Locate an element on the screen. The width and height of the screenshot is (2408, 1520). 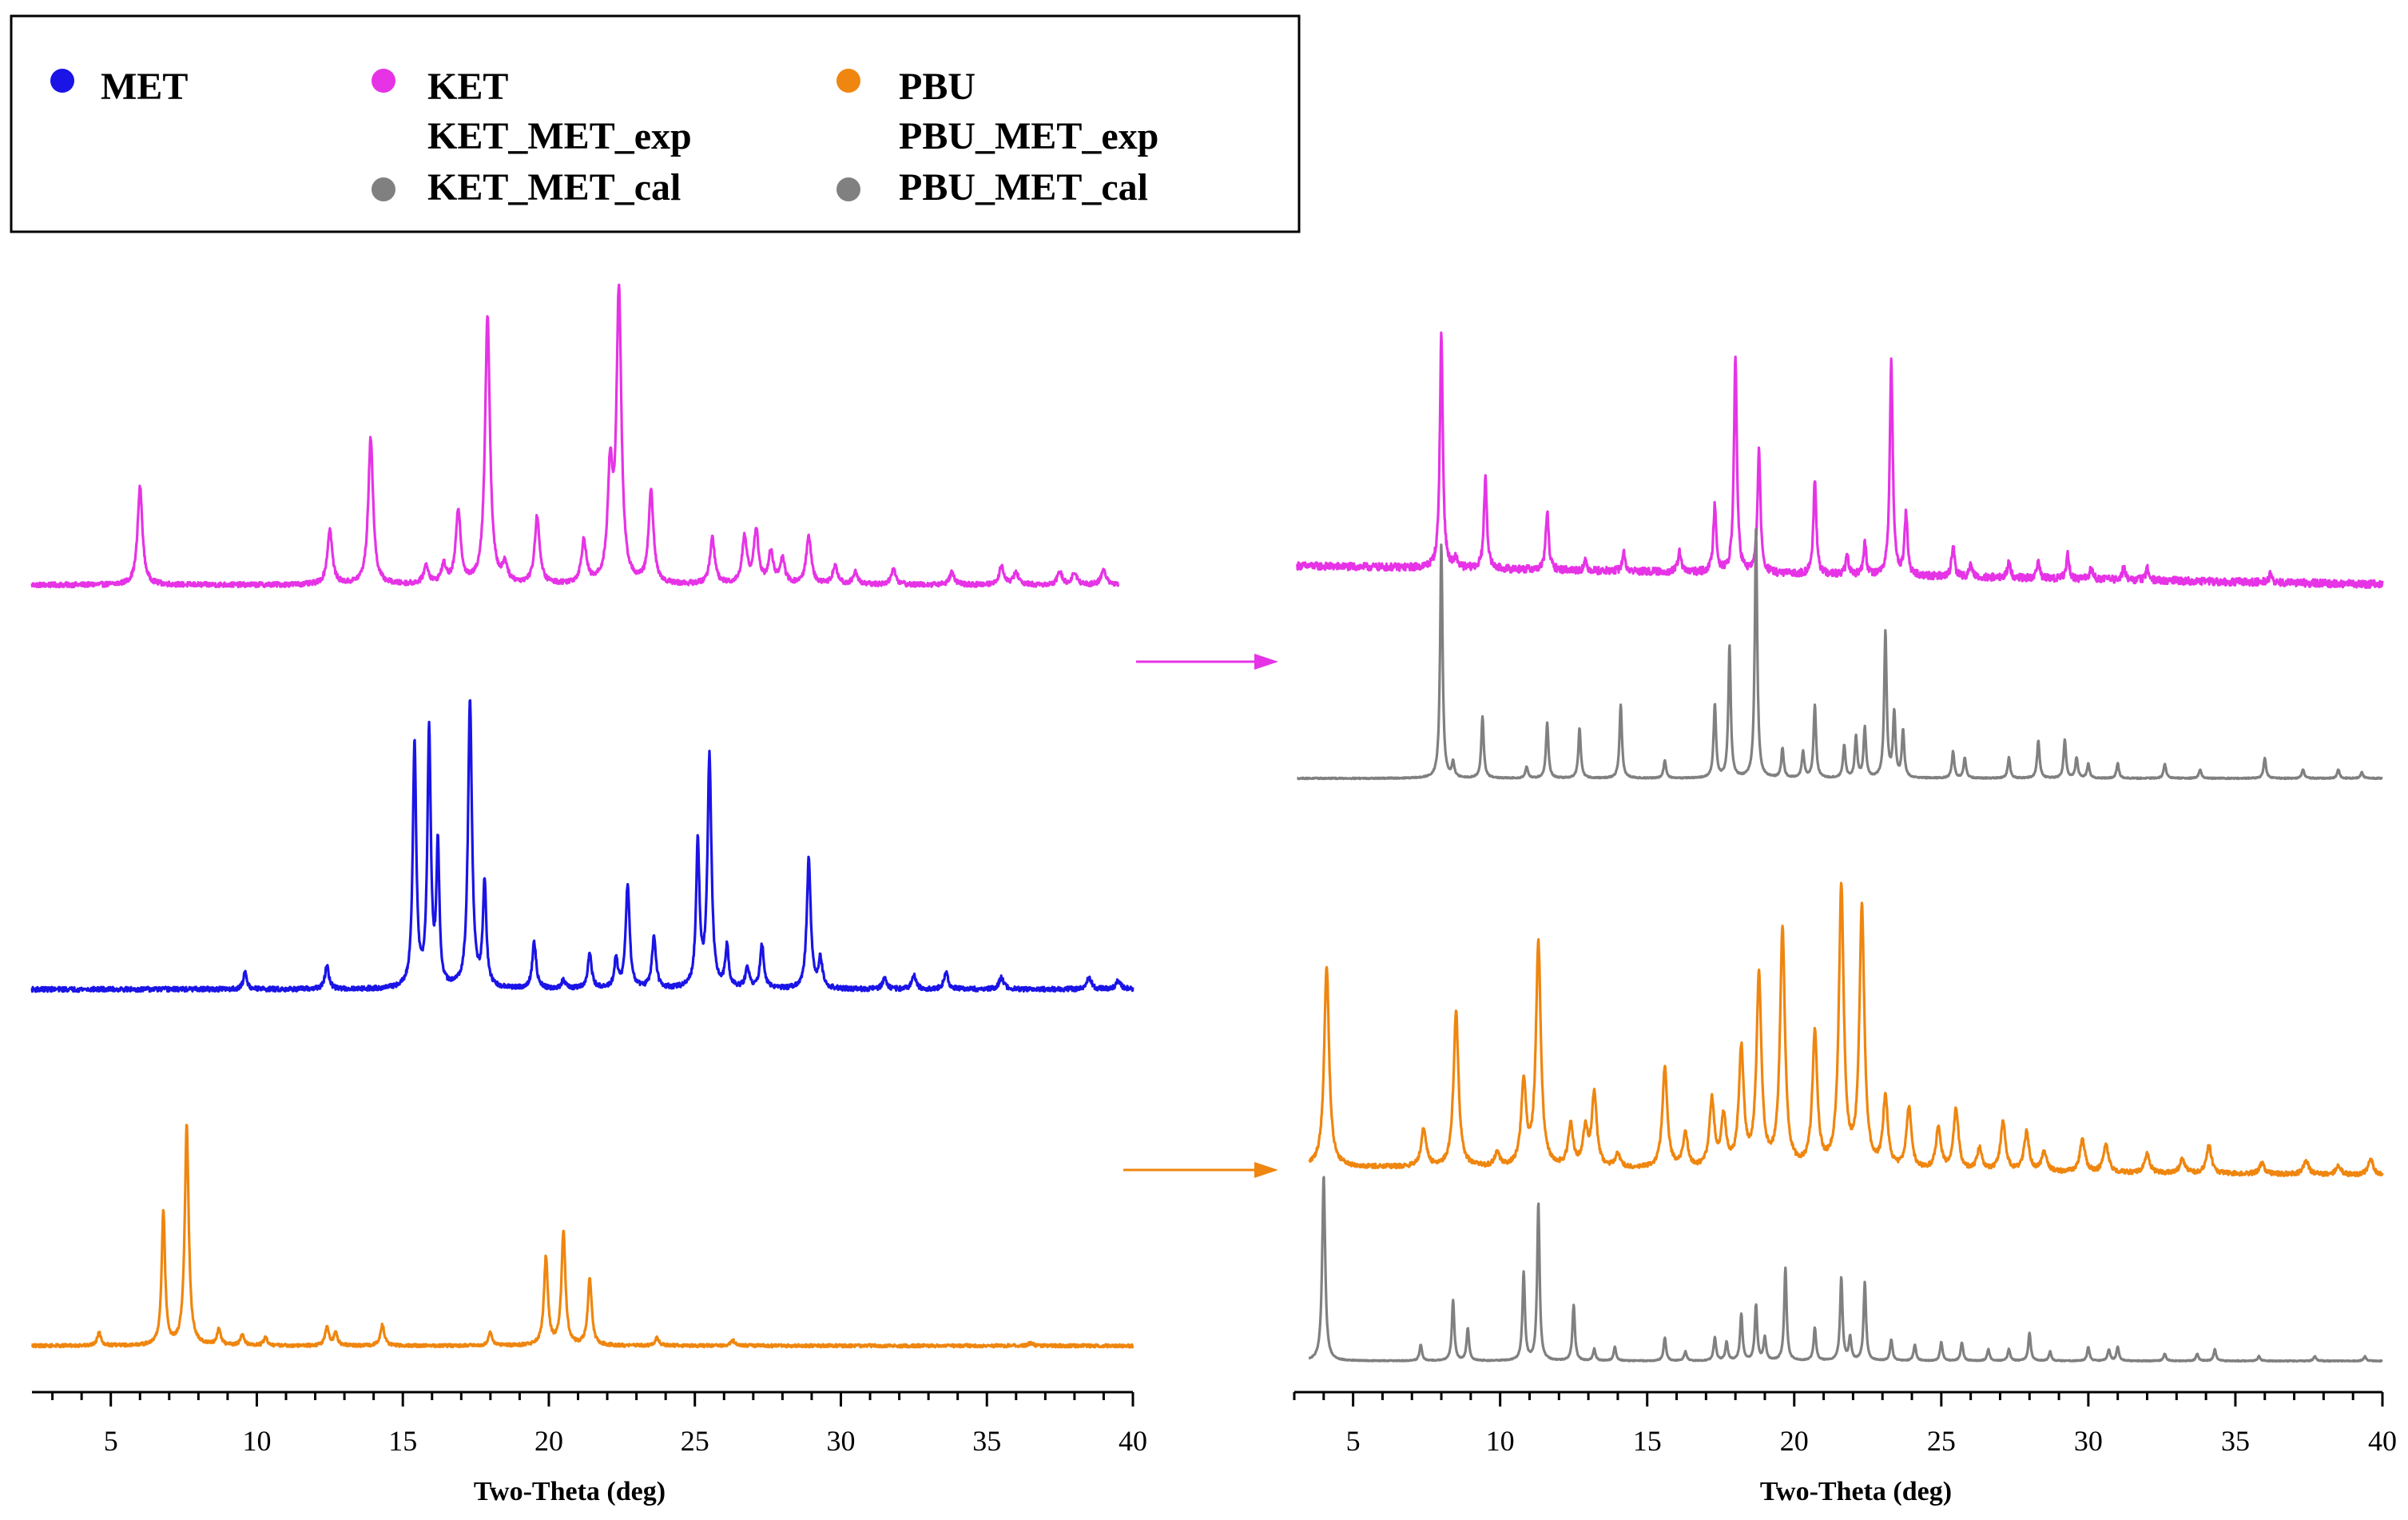
legend-marker-pbu-met-cal is located at coordinates (848, 189).